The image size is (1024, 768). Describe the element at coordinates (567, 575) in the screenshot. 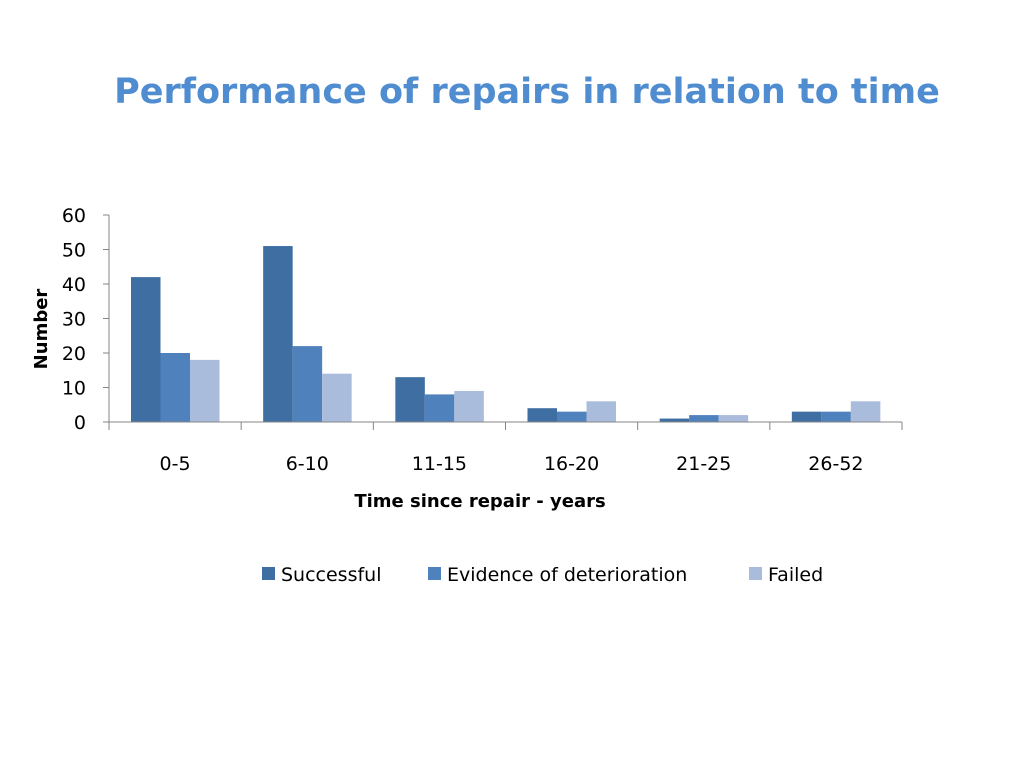

I see `legend-label: Evidence of deterioration` at that location.